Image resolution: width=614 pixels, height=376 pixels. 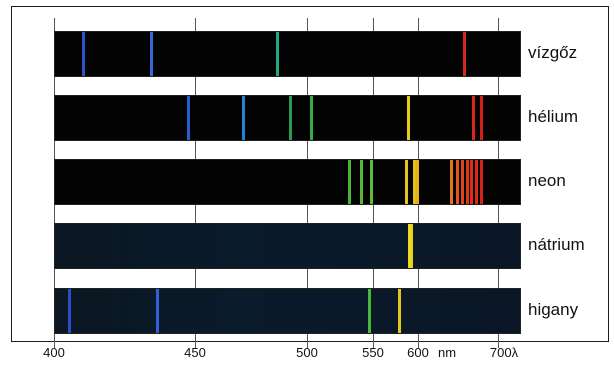 What do you see at coordinates (287, 311) in the screenshot?
I see `spectrum-strip-higany` at bounding box center [287, 311].